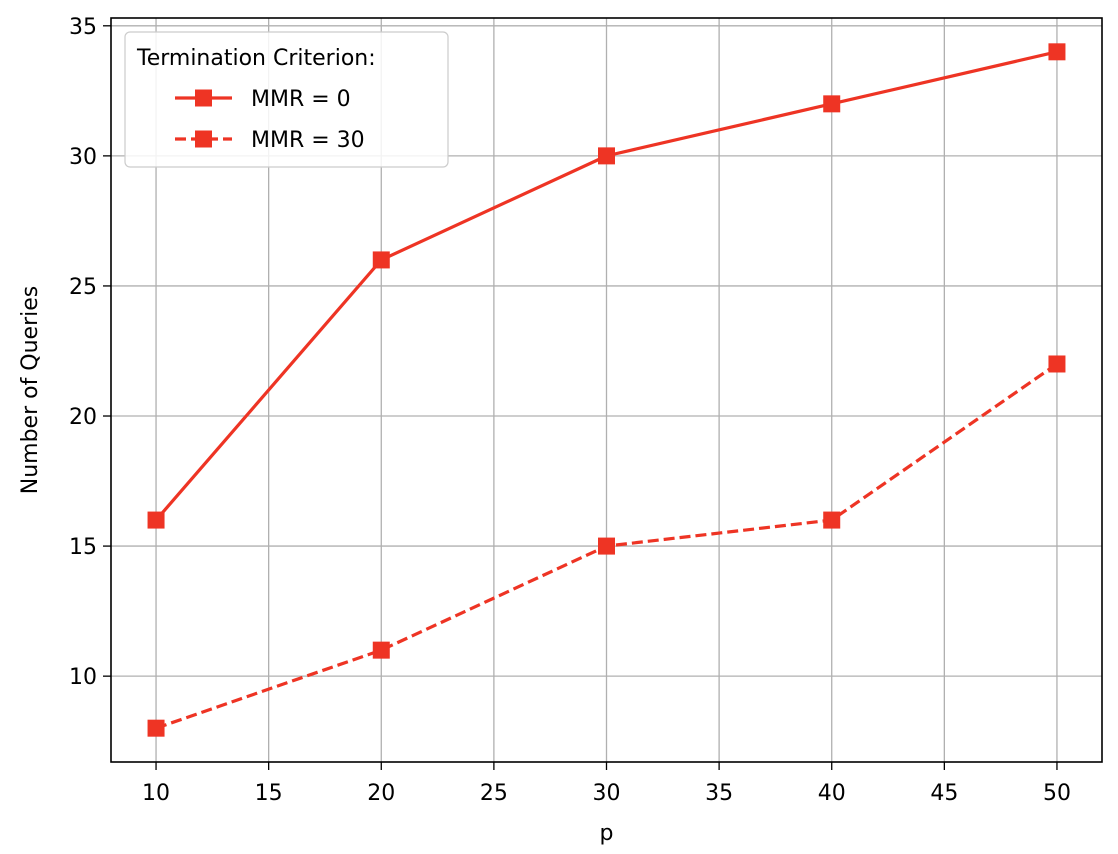 Image resolution: width=1118 pixels, height=854 pixels. What do you see at coordinates (156, 793) in the screenshot?
I see `x-tick-label: 10` at bounding box center [156, 793].